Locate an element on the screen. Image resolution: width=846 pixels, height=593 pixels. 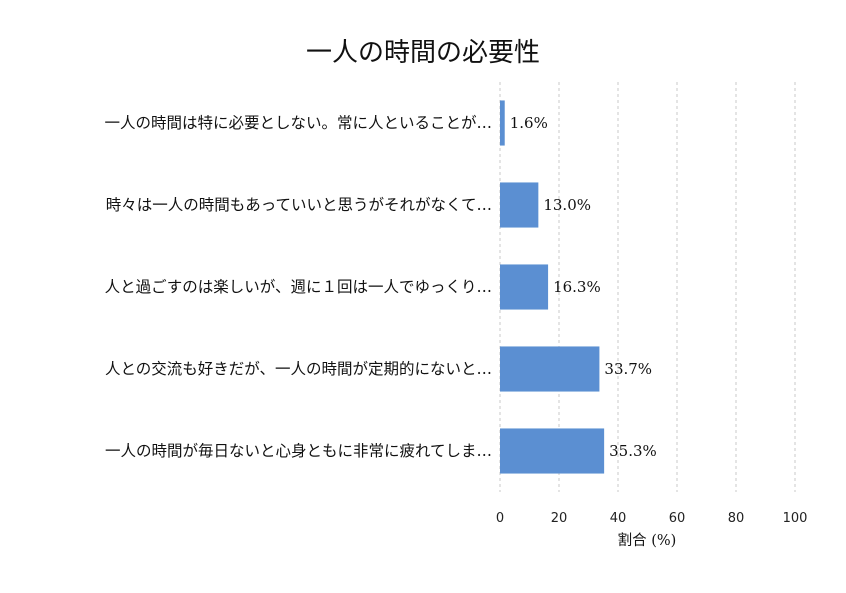
value-labels: 1.6% 13.0% 16.3% 33.7% 35.3% is located at coordinates (583, 287).